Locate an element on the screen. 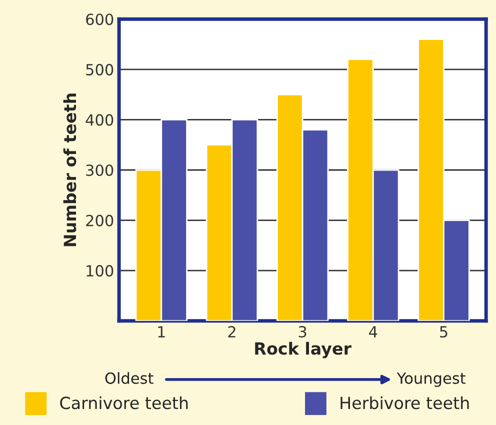 This screenshot has width=496, height=425. y-tick-label: 400 is located at coordinates (100, 120).